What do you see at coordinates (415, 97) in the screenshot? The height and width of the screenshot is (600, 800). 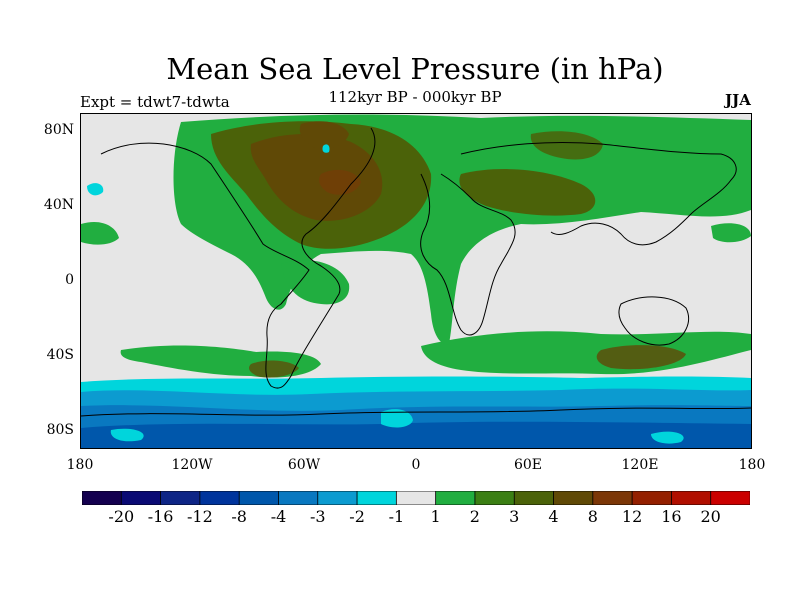 I see `plot-subtitle: 112kyr BP - 000kyr BP` at bounding box center [415, 97].